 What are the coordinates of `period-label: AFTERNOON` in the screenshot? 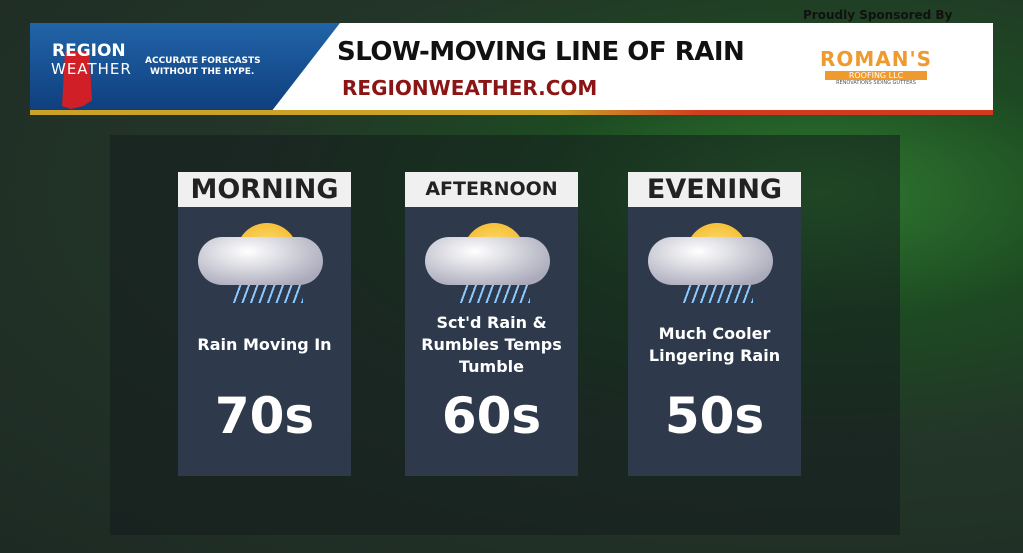 It's located at (491, 189).